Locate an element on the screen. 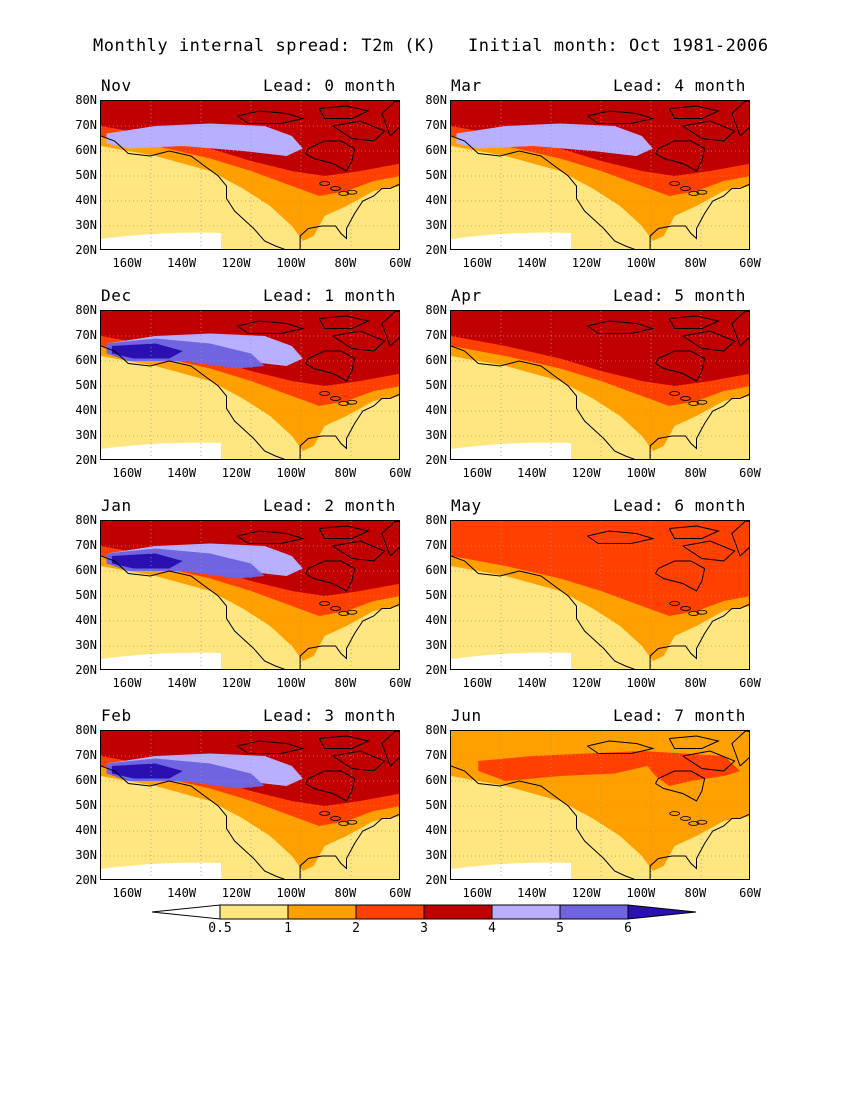  panel-month-label: Dec is located at coordinates (116, 295).